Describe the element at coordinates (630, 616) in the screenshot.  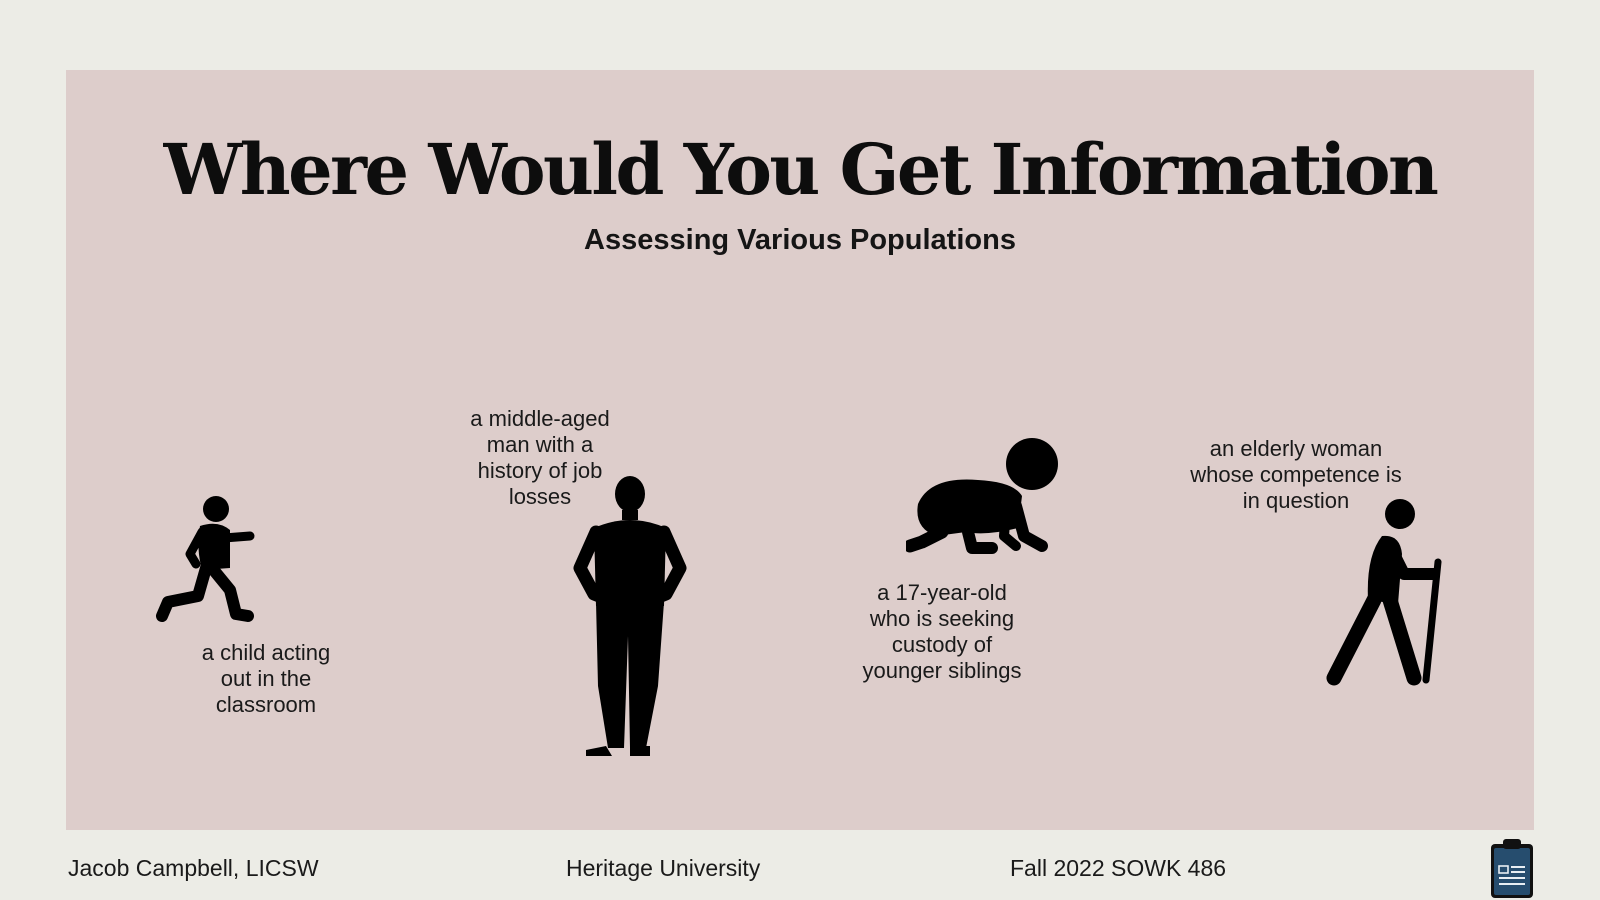
I see `standing-man-icon` at that location.